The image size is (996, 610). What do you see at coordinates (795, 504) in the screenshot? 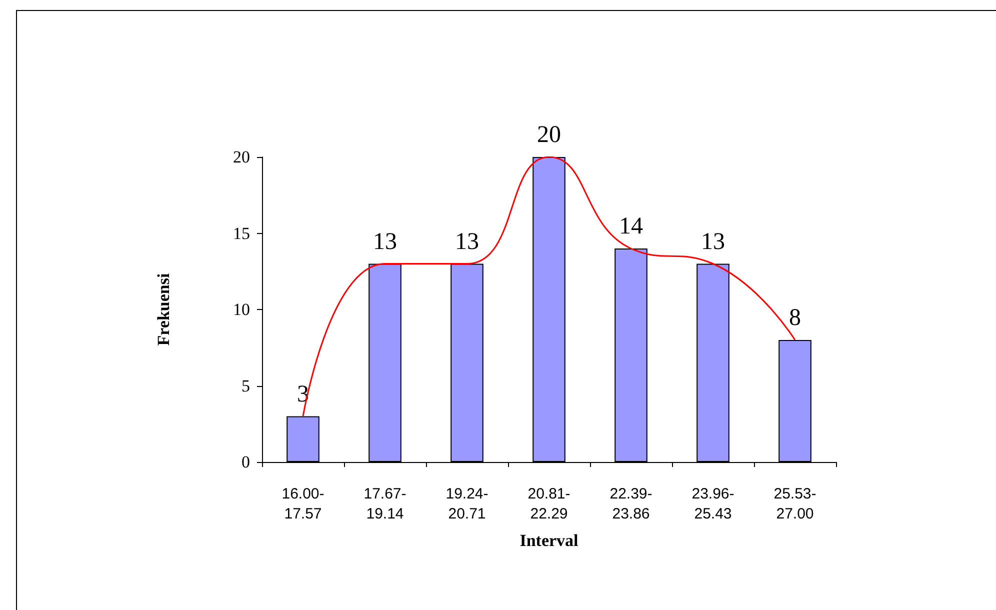
I see `x-tick-label: 25.53-27.00` at bounding box center [795, 504].